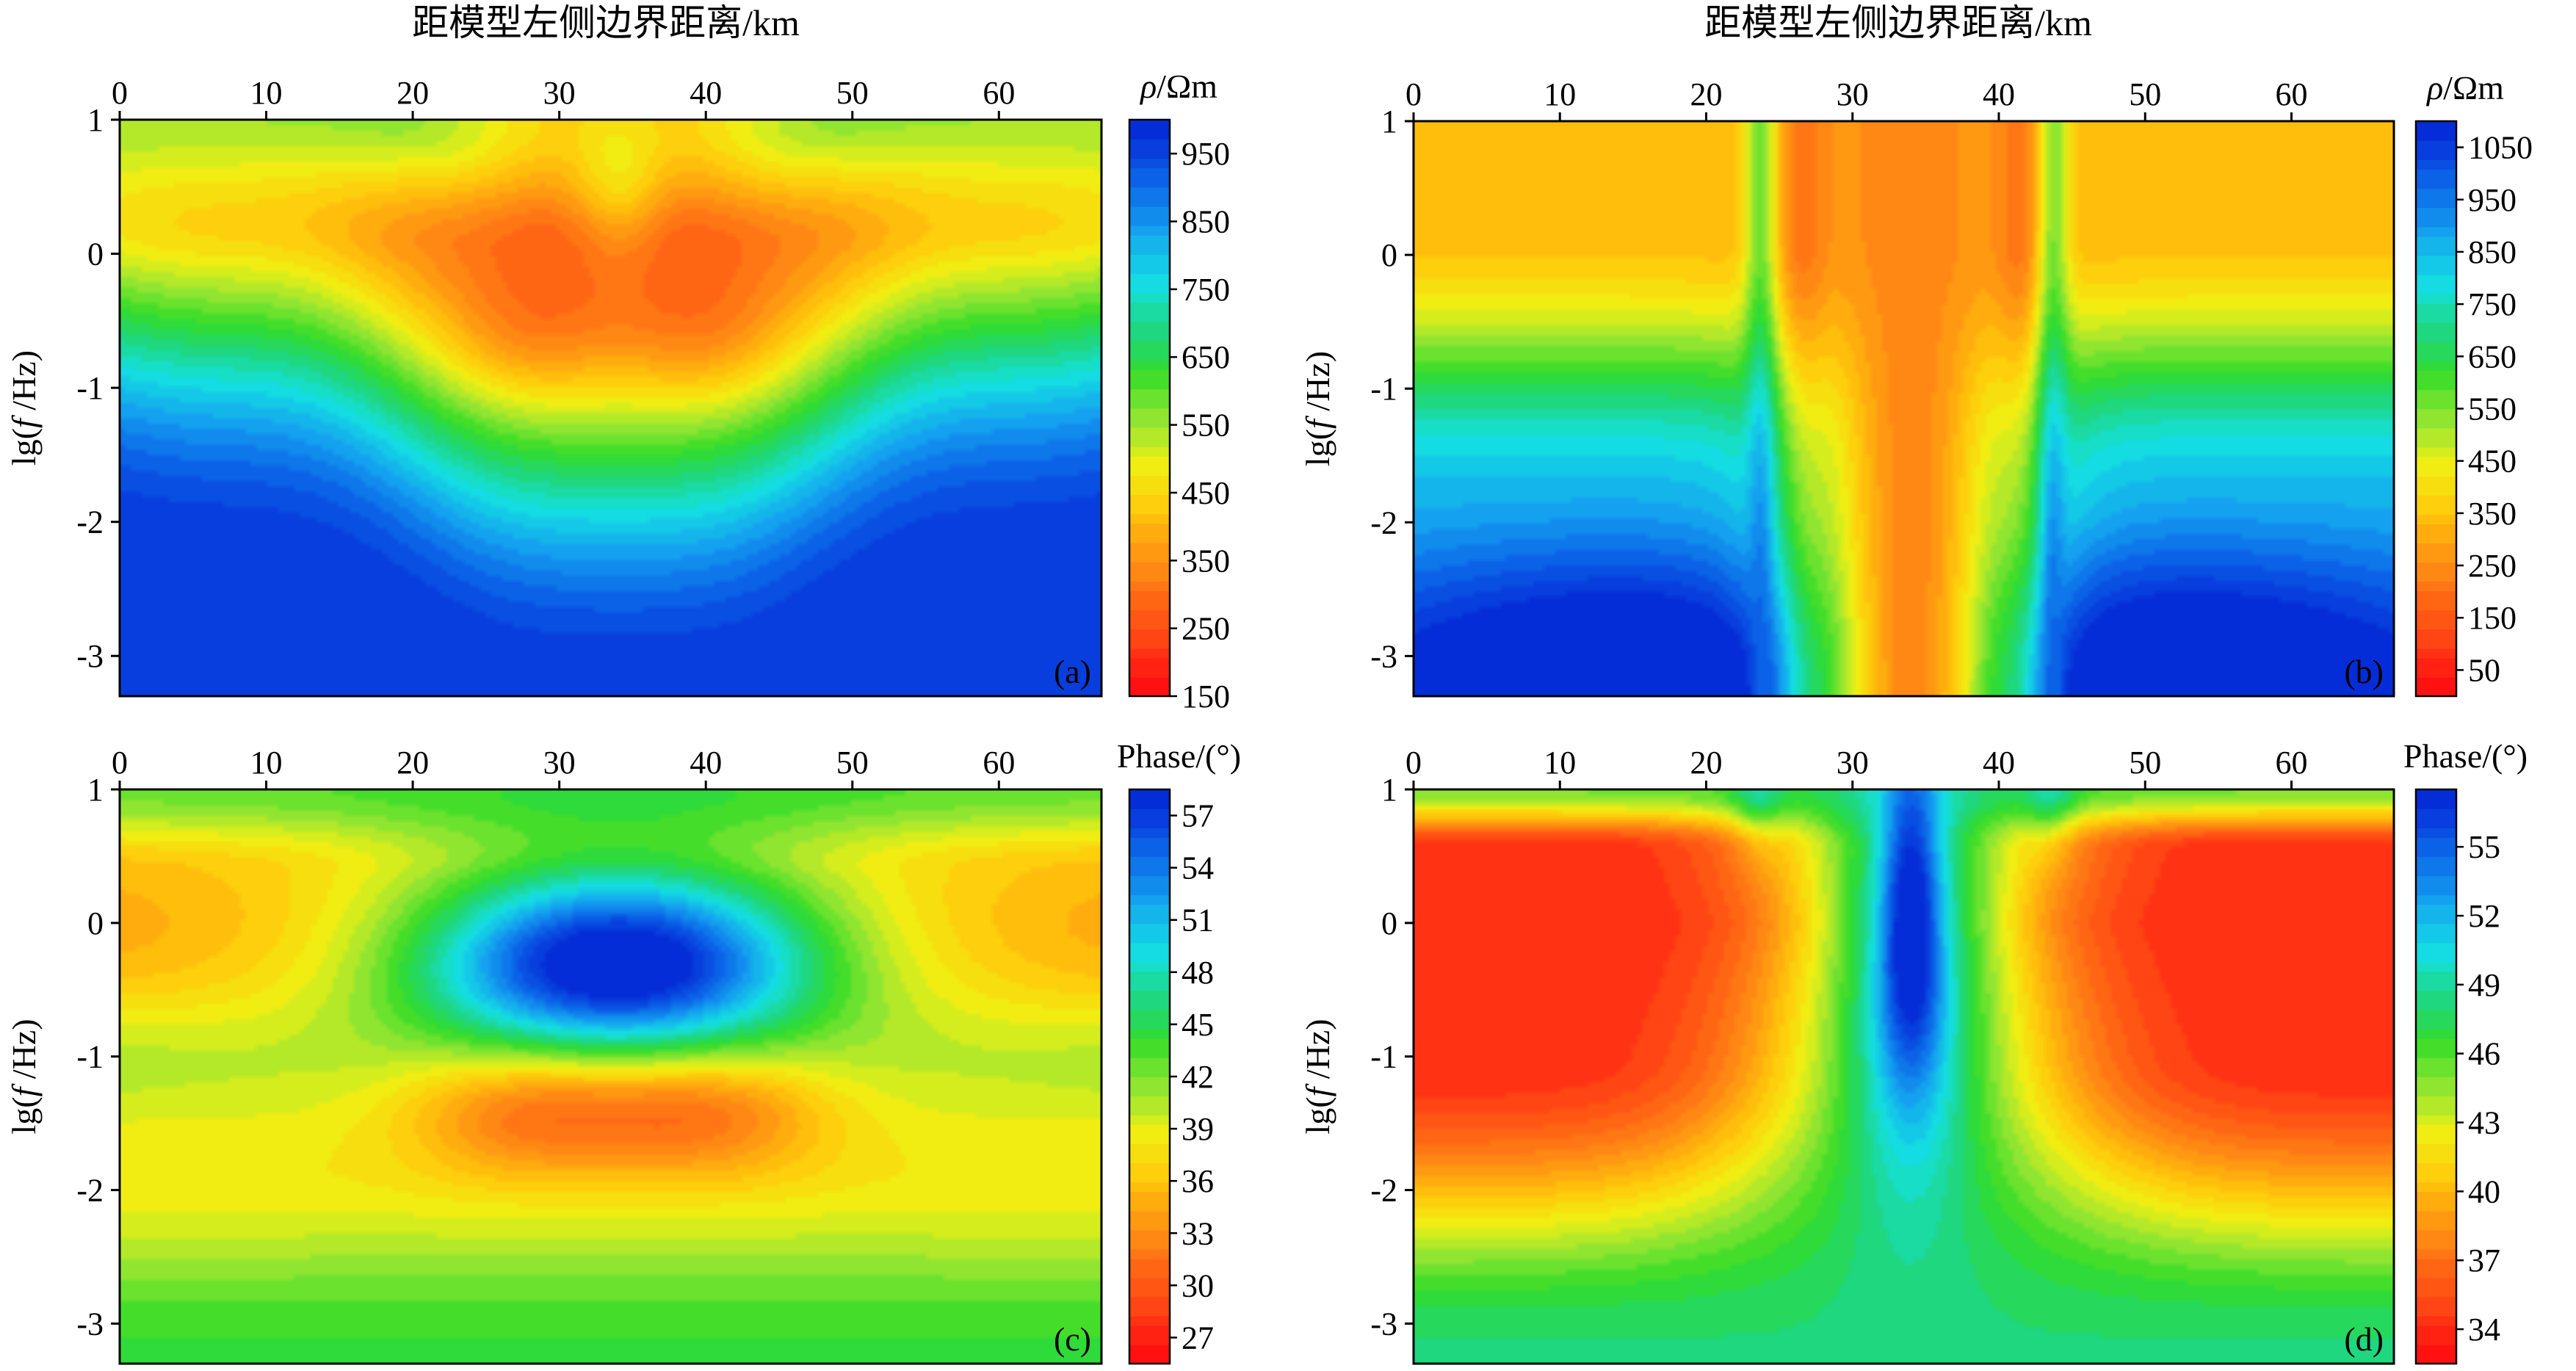 This screenshot has width=2576, height=1371. What do you see at coordinates (1198, 1025) in the screenshot?
I see `colorbar-tick-label: 45` at bounding box center [1198, 1025].